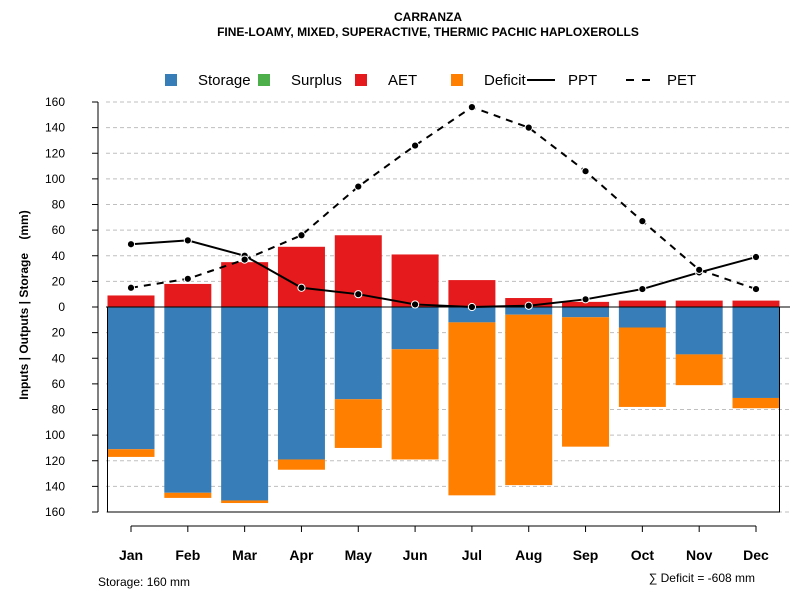 Image resolution: width=800 pixels, height=600 pixels. What do you see at coordinates (301, 555) in the screenshot?
I see `x-tick-label: Apr` at bounding box center [301, 555].